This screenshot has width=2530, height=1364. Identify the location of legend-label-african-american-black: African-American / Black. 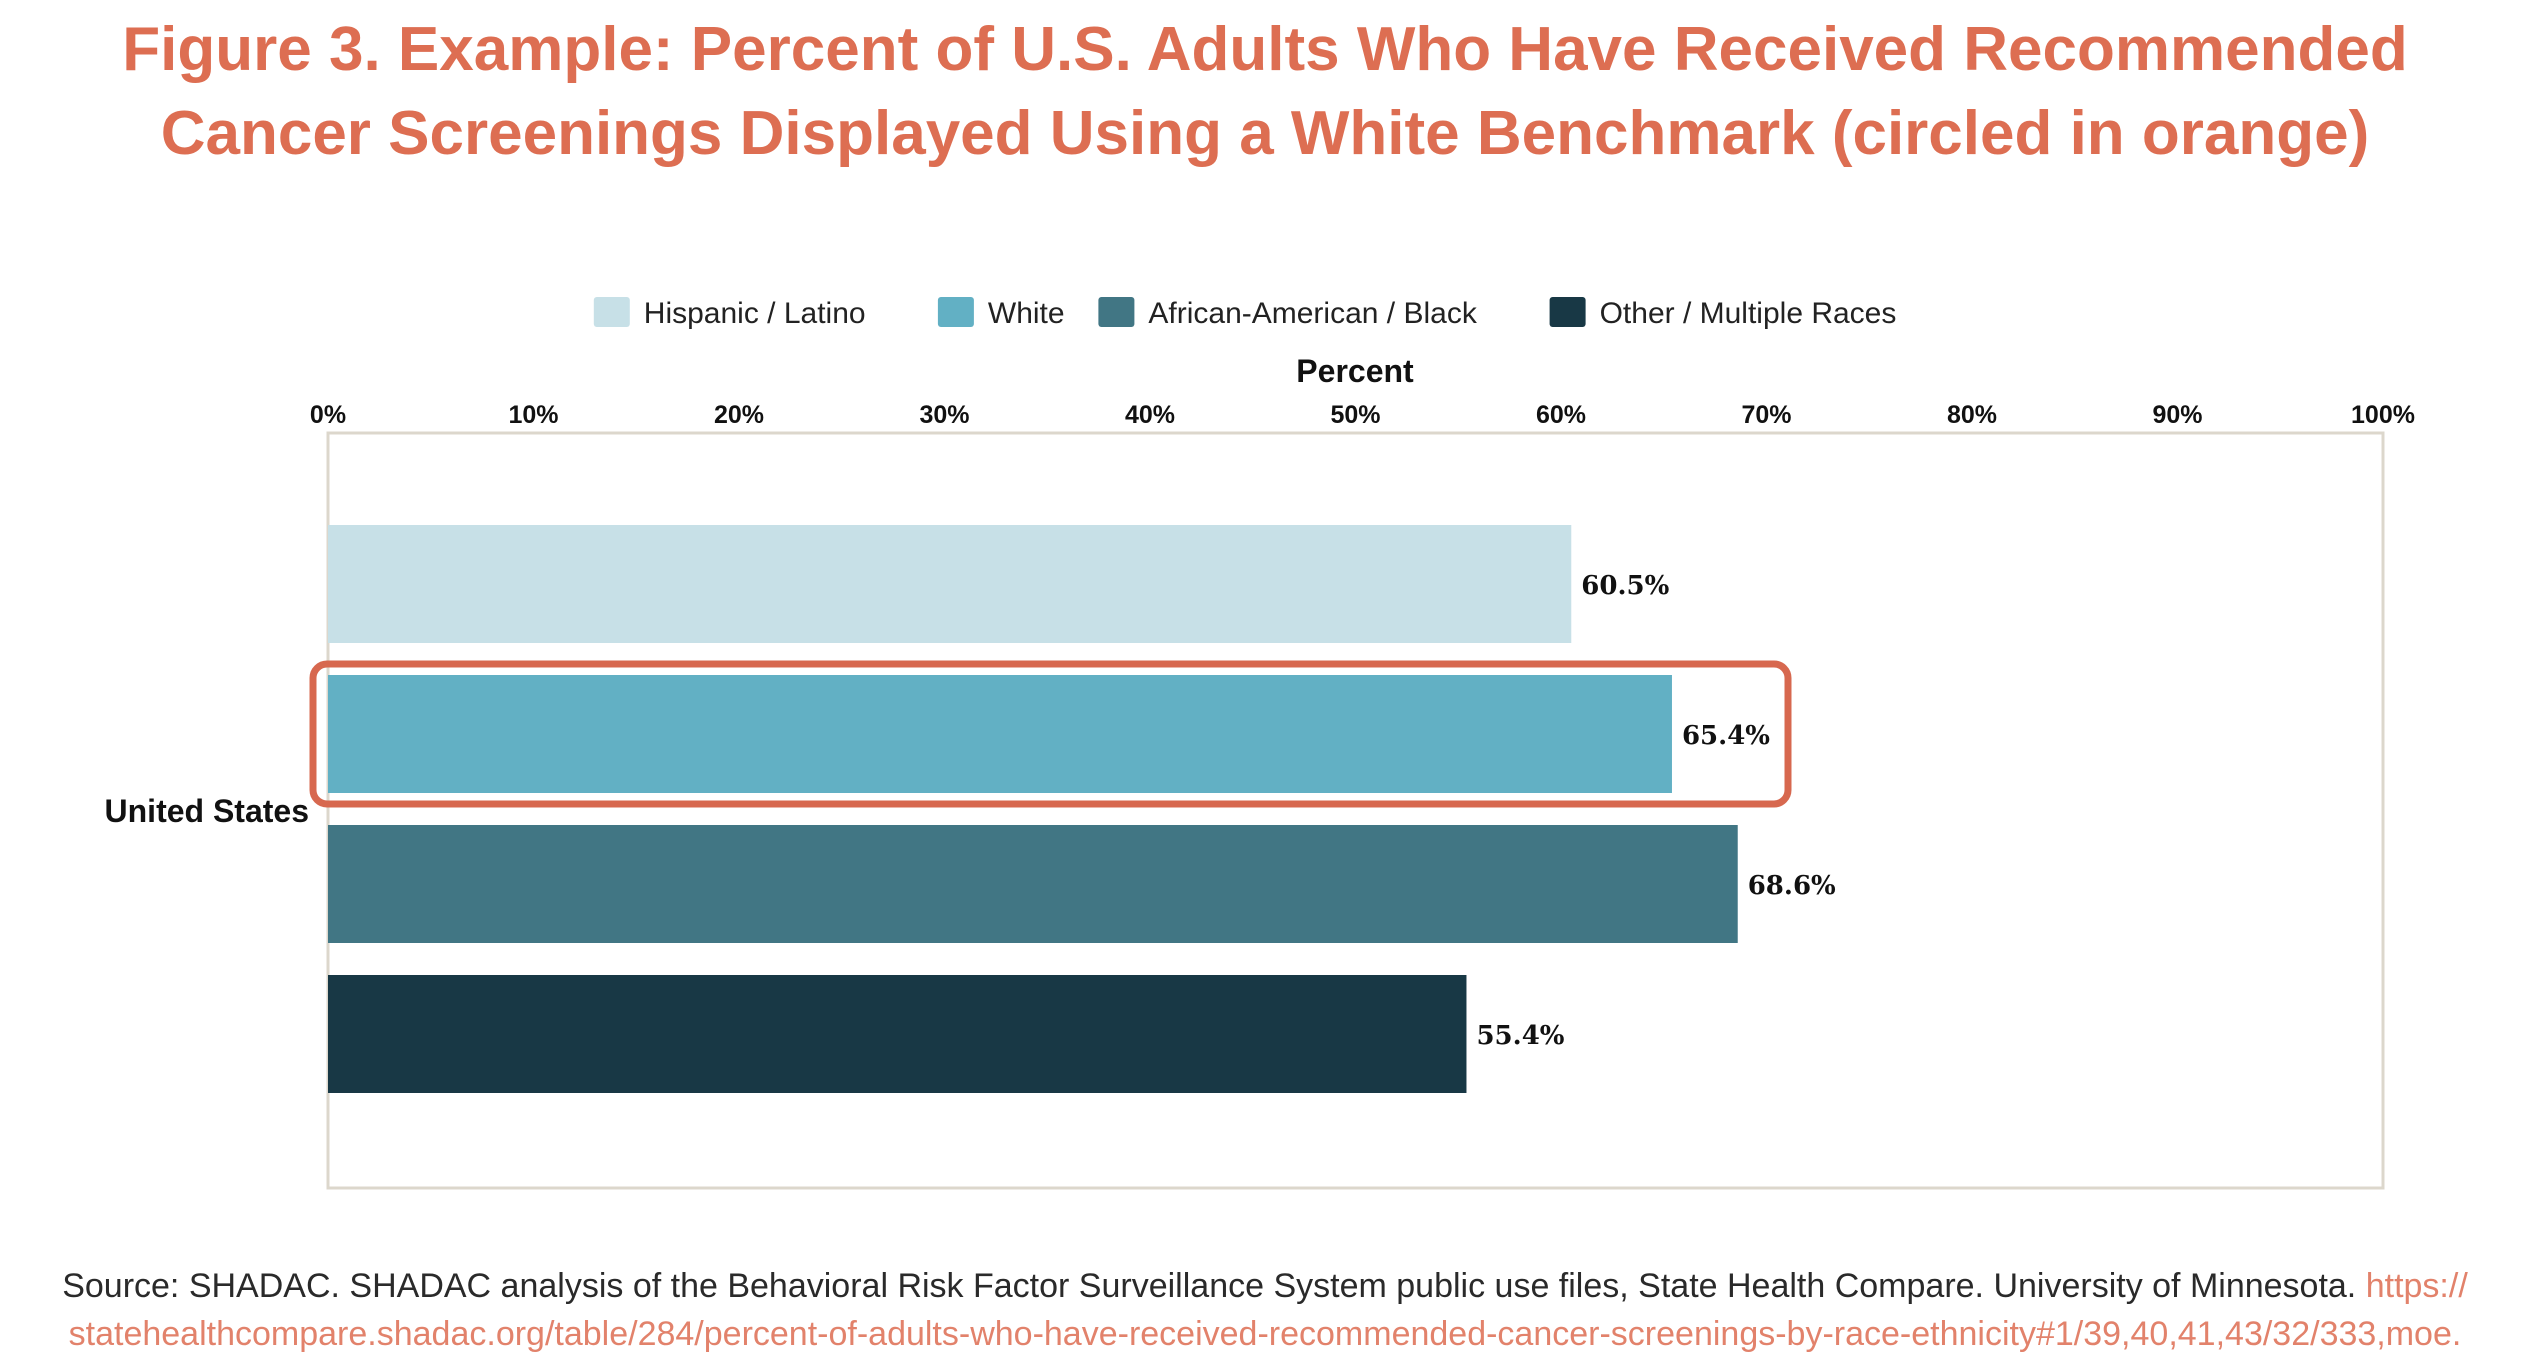
(1312, 313).